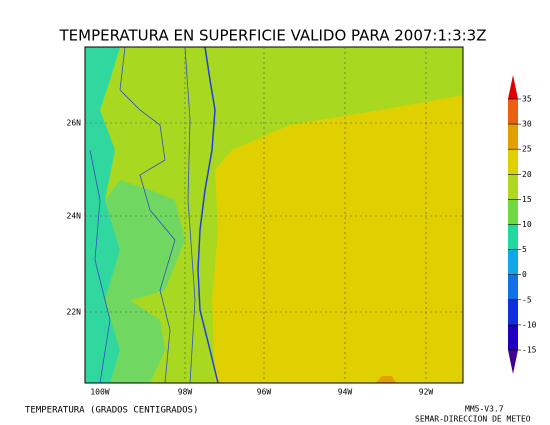  What do you see at coordinates (527, 149) in the screenshot?
I see `colorbar-label: 25` at bounding box center [527, 149].